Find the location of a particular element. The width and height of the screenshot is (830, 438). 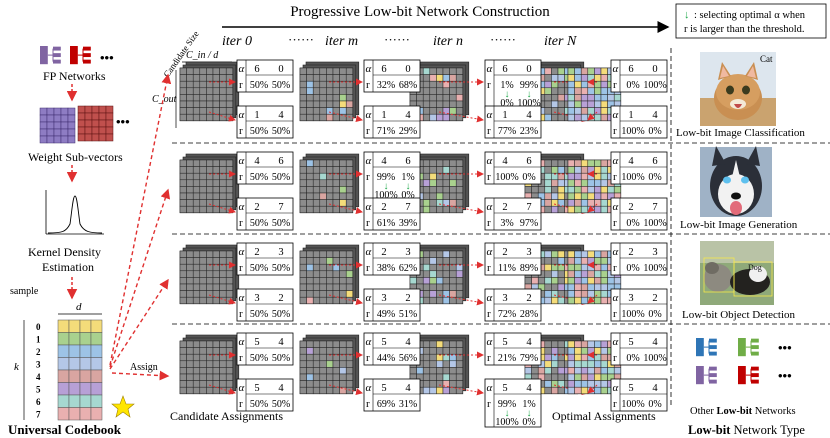

alpha-ratio-box: αr6 0 0% 100% is located at coordinates (639, 76).